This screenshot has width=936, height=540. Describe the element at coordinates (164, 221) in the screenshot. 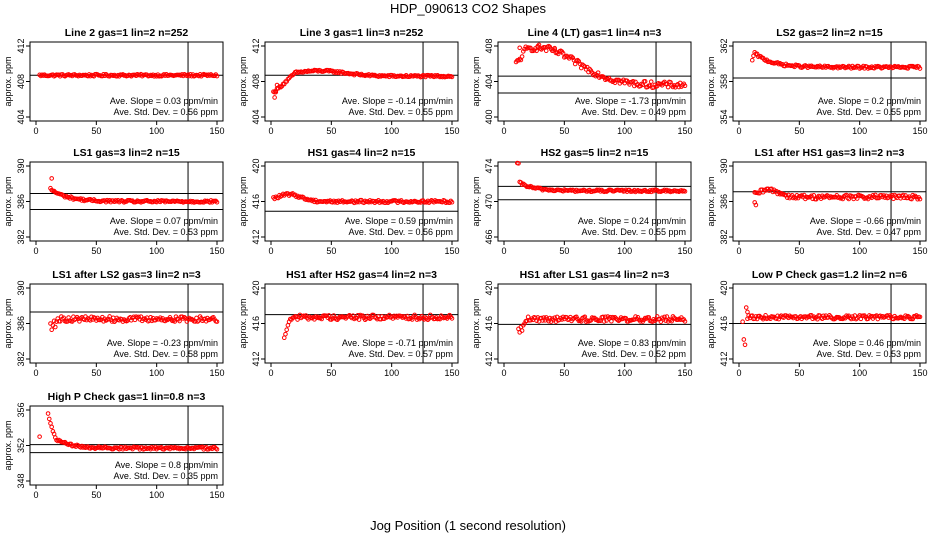

I see `slope-annotation: Ave. Slope = 0.07 ppm/min` at that location.